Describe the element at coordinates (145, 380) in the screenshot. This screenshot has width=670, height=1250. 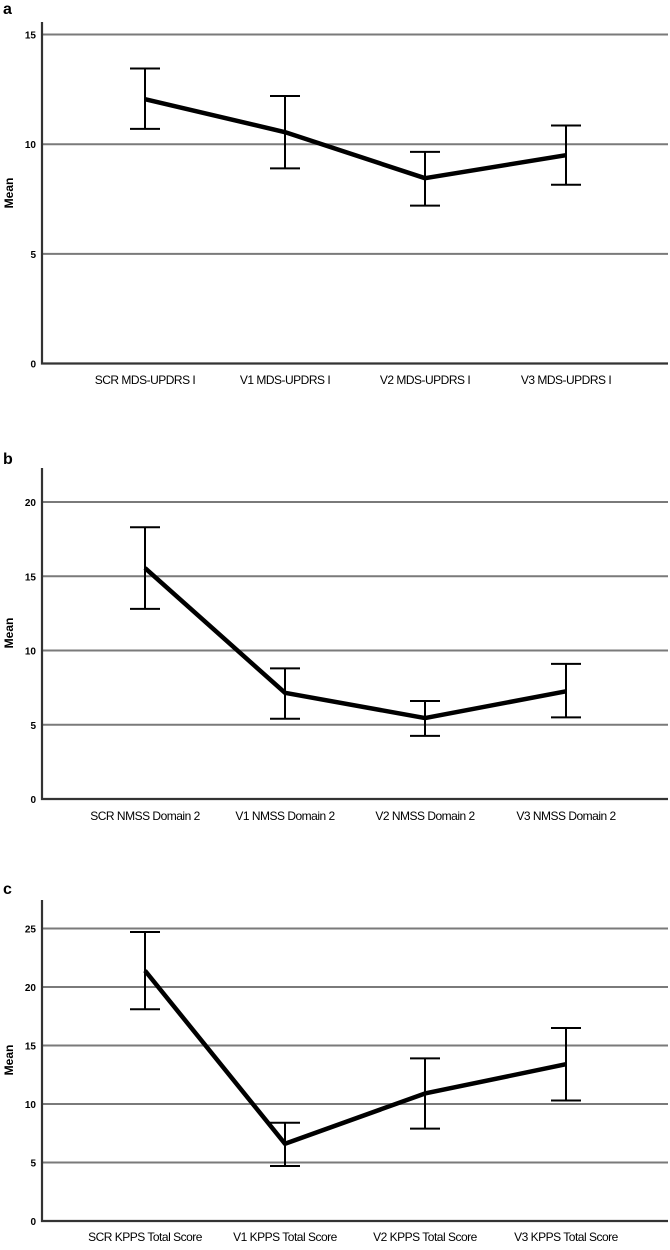
I see `x-category-label: SCR MDS-UPDRS I` at that location.